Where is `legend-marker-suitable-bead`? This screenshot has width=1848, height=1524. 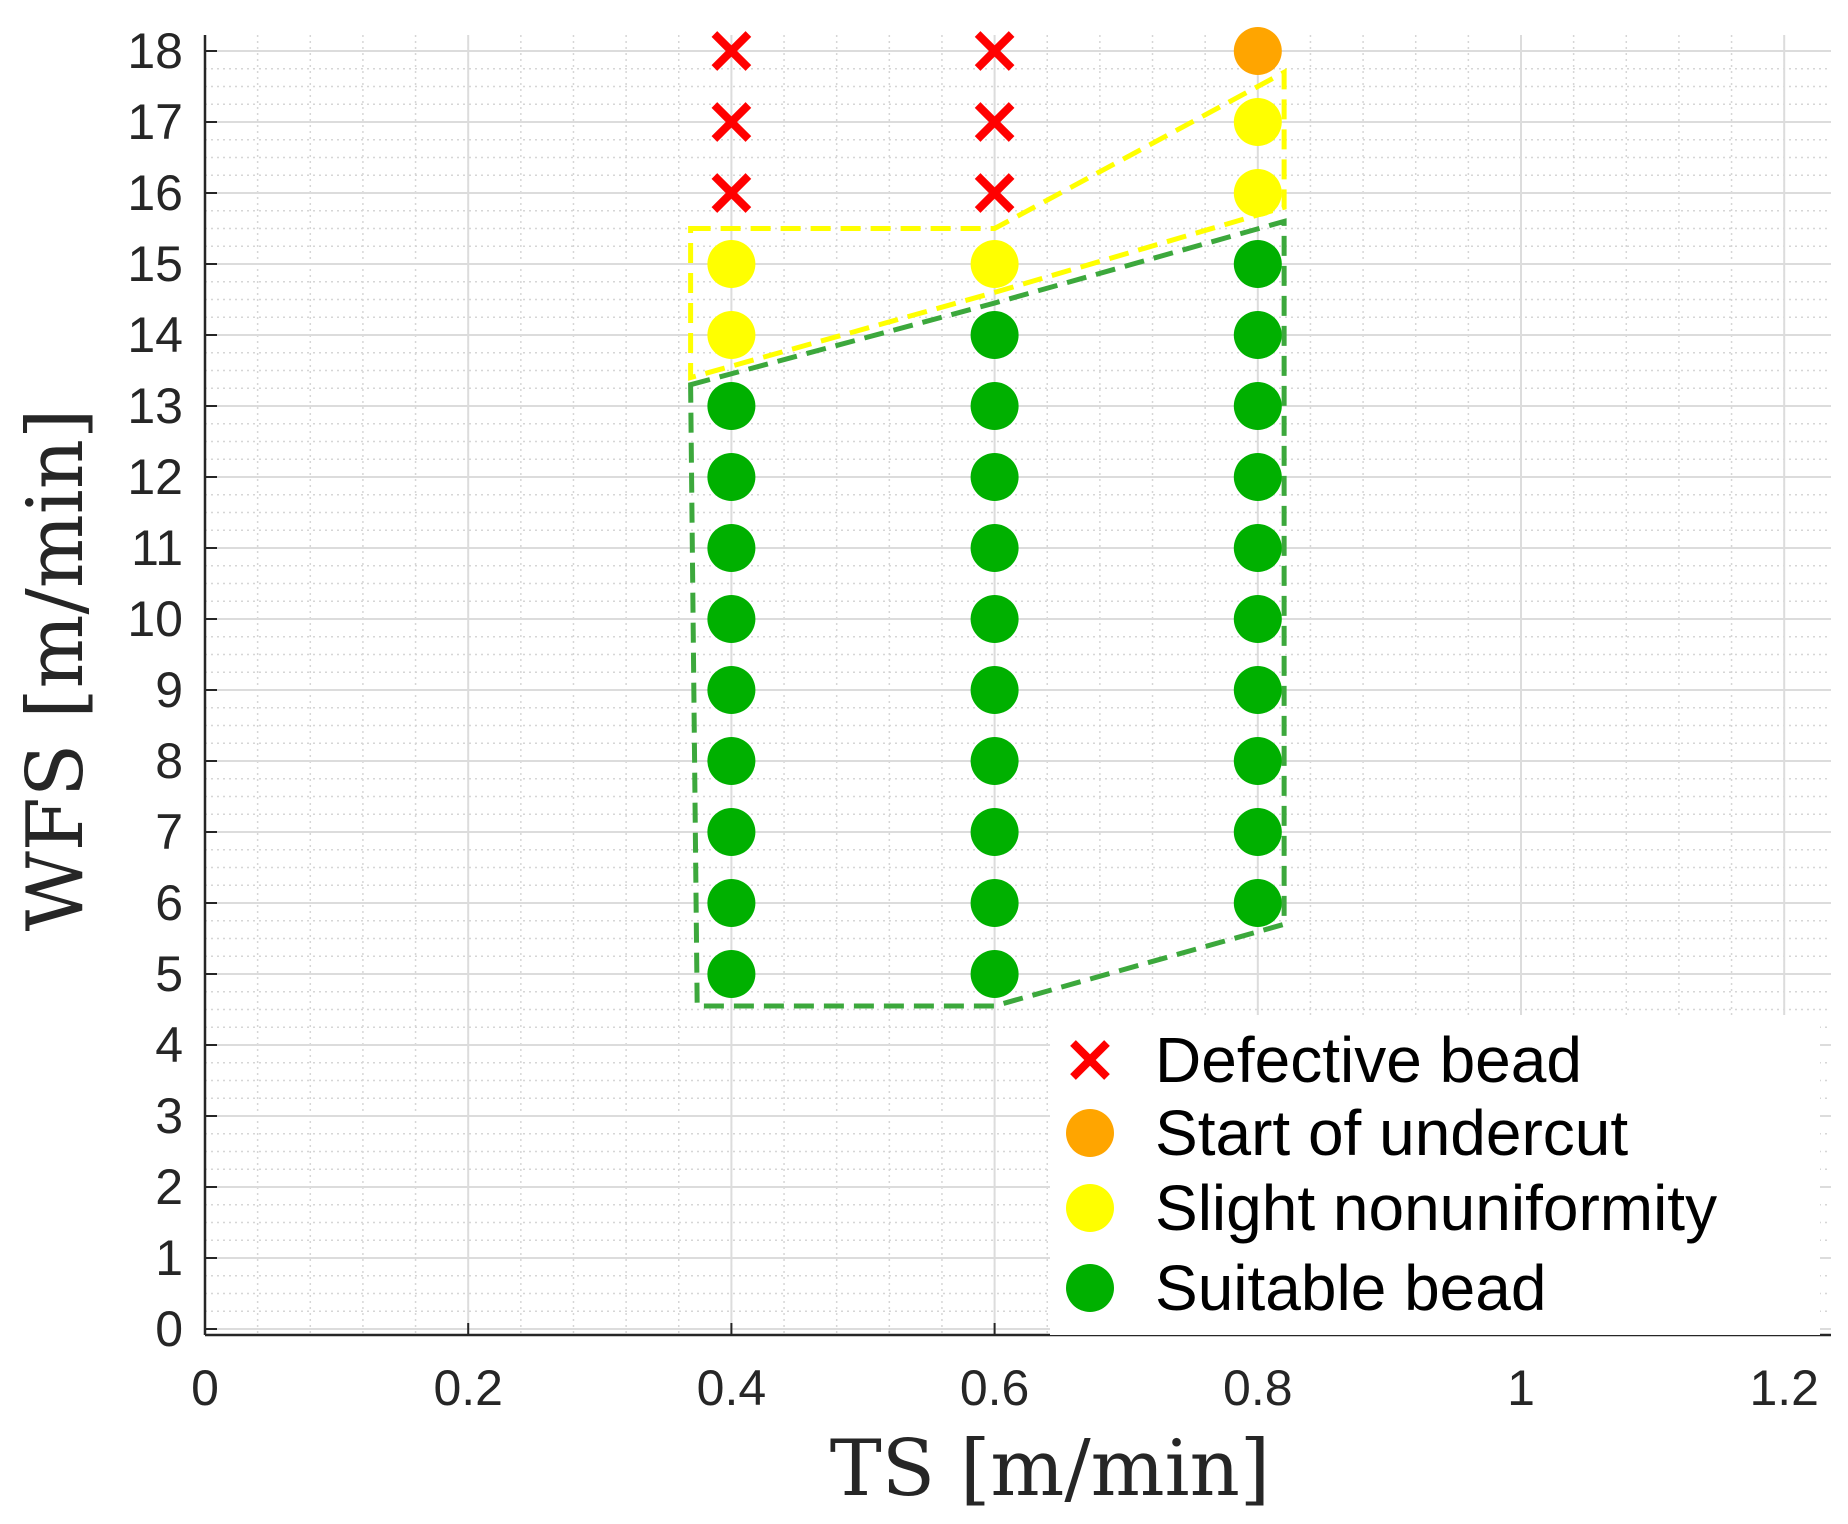 legend-marker-suitable-bead is located at coordinates (1090, 1288).